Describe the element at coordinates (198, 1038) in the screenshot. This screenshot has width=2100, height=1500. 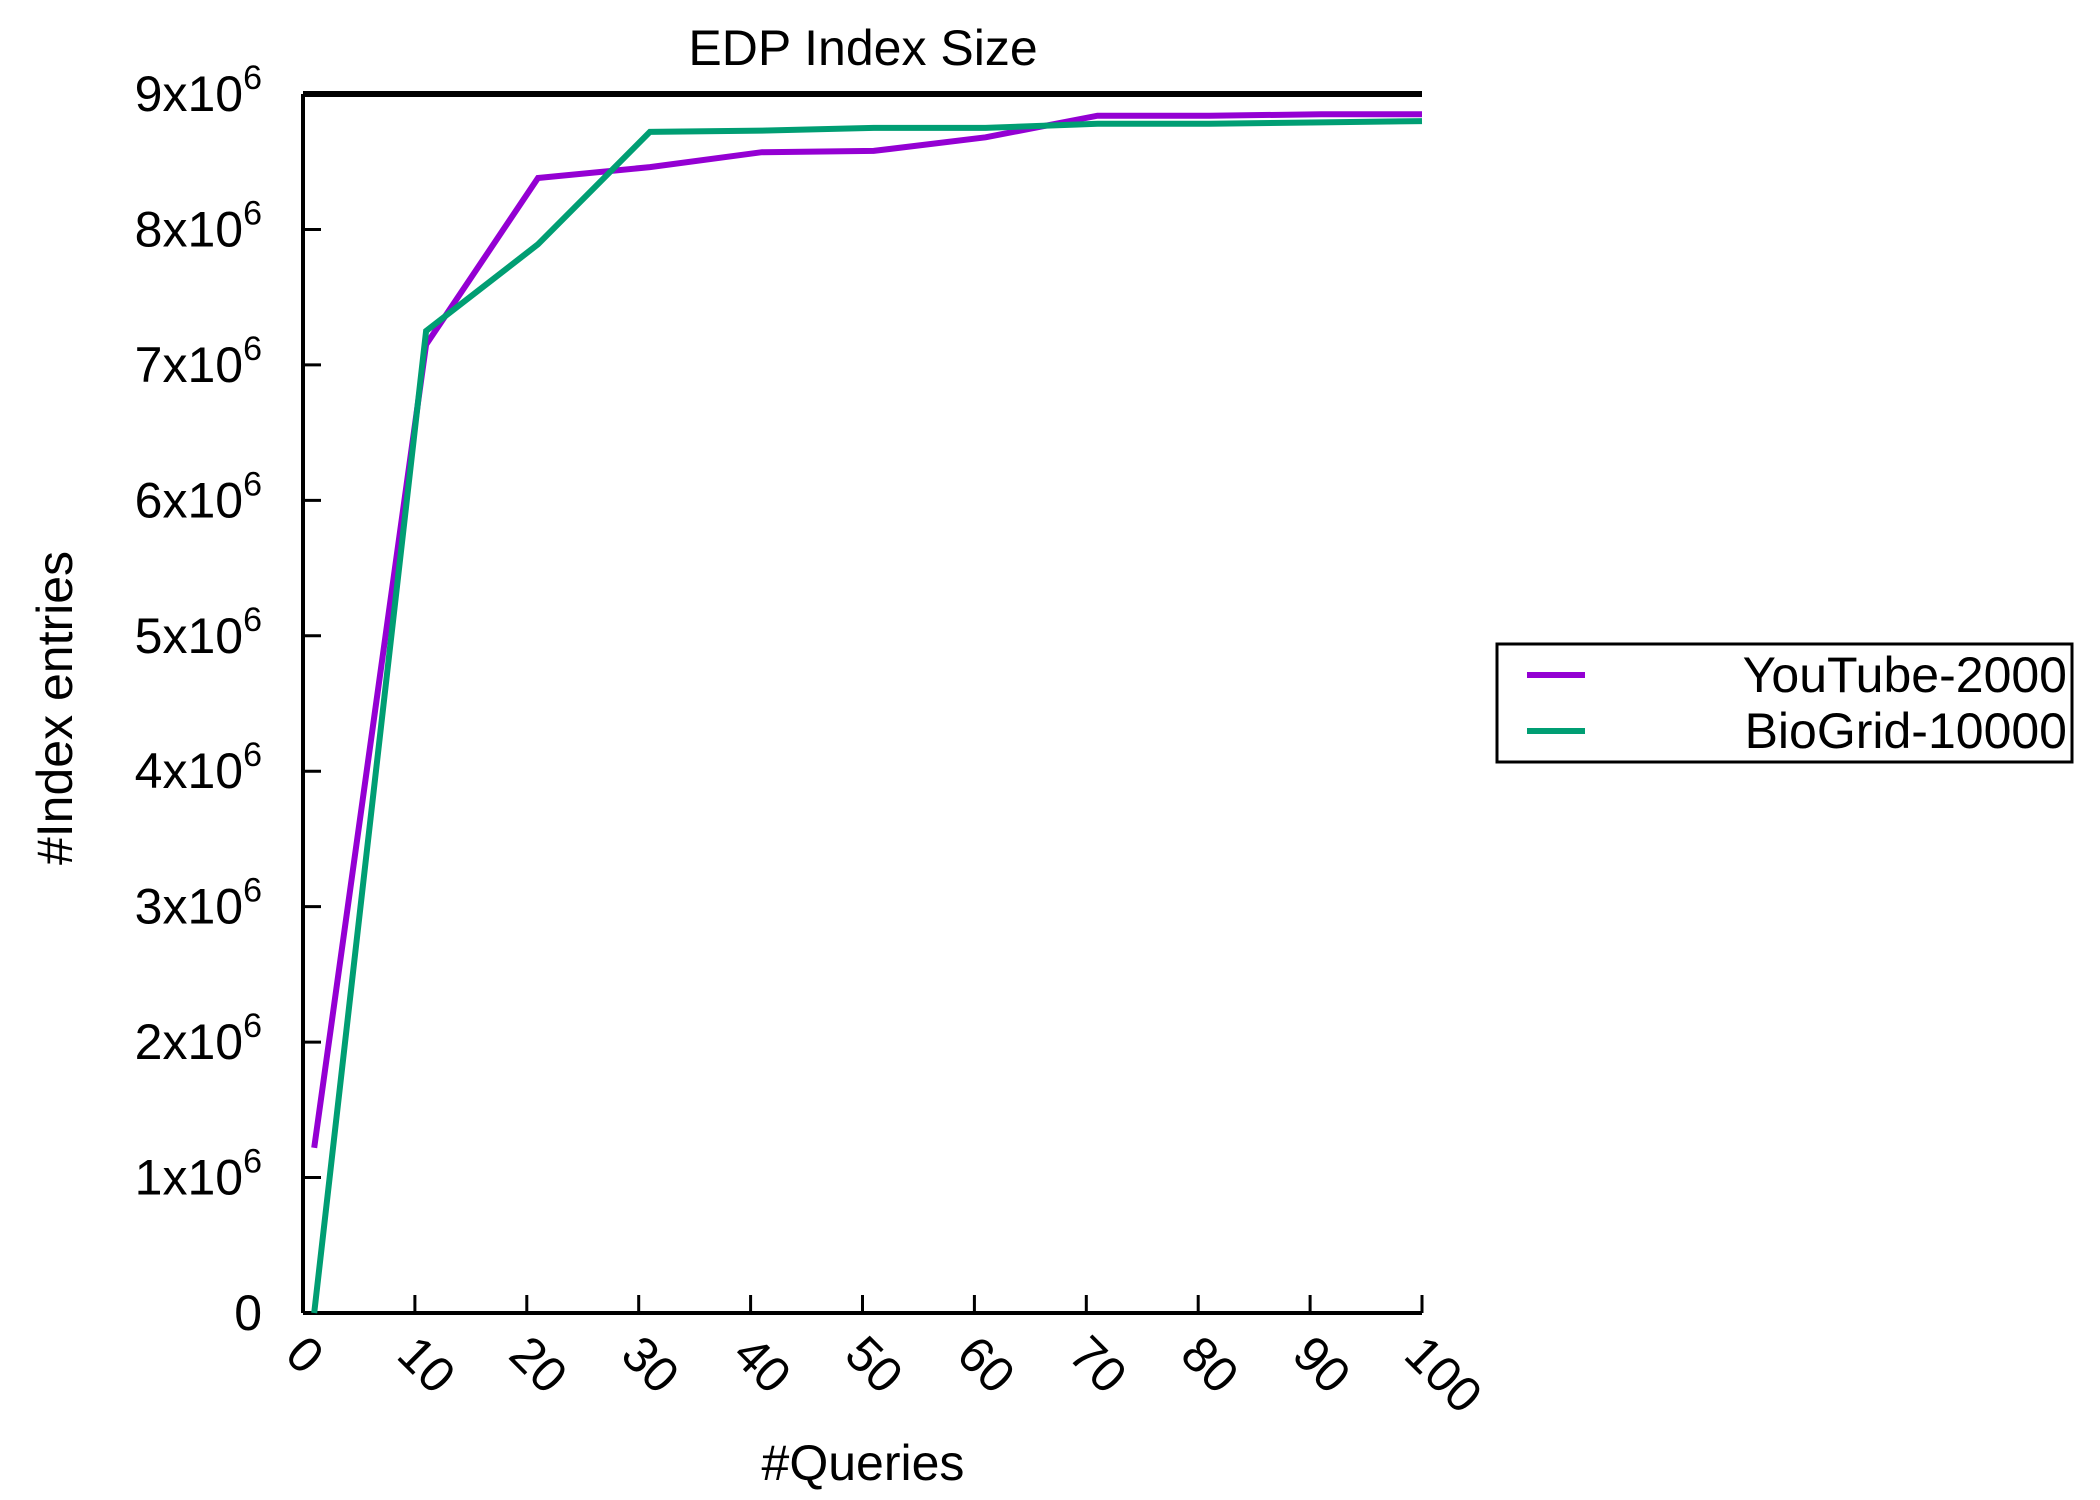
I see `y-tick-label: 2x10⁶` at that location.